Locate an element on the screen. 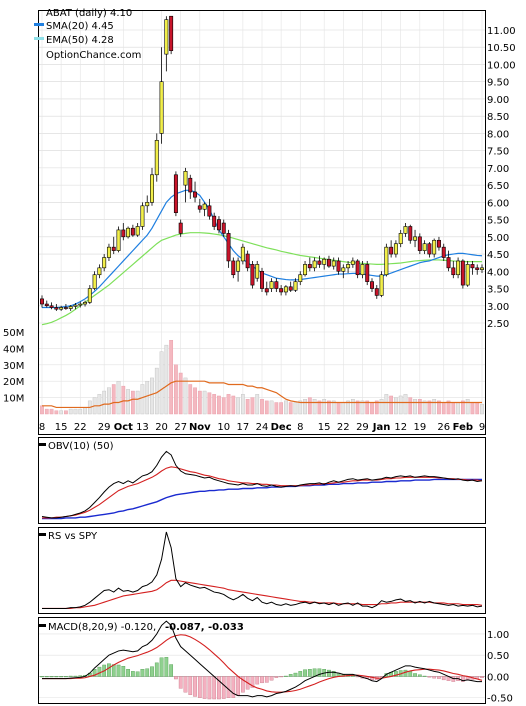 The width and height of the screenshot is (526, 706). price-tick-label: 10.50 is located at coordinates (501, 48).